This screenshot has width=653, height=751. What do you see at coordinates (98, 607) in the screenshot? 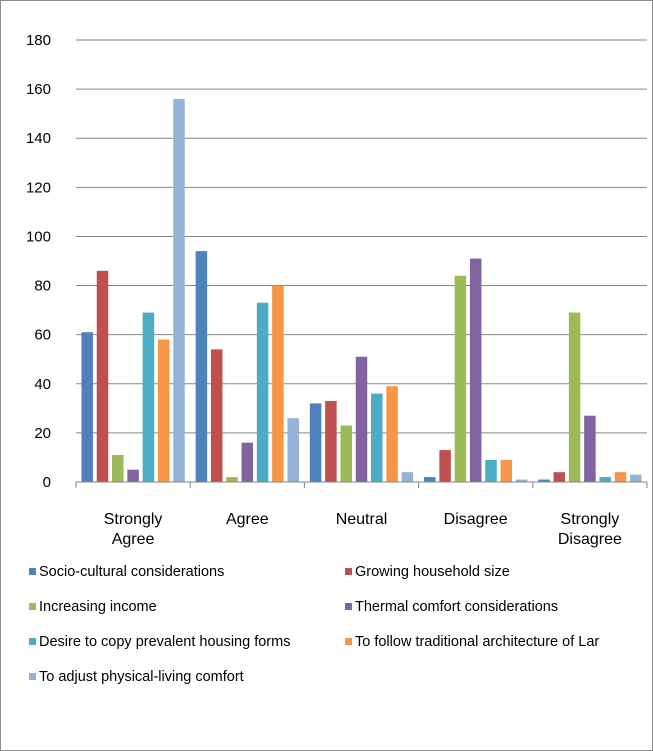
I see `legend-label: Increasing income` at bounding box center [98, 607].